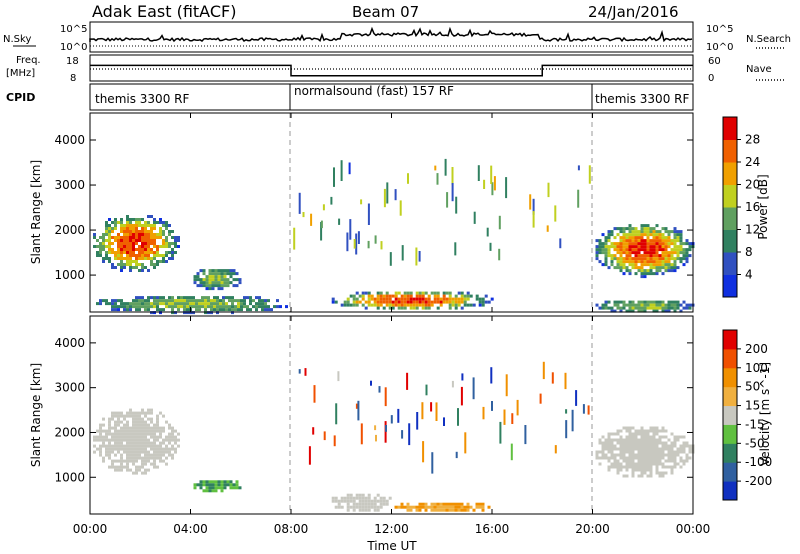 The image size is (800, 554). What do you see at coordinates (719, 29) in the screenshot?
I see `nsky-right-ytick-top: 10^5` at bounding box center [719, 29].